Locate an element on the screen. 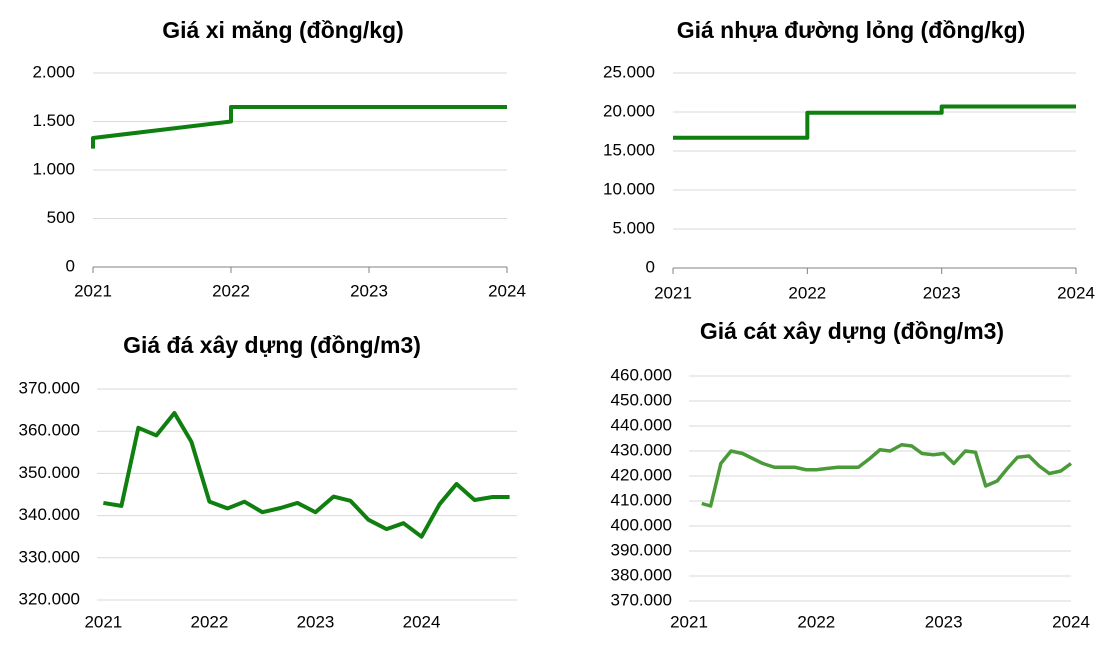 The image size is (1115, 648). y-tick-label: 20.000 is located at coordinates (629, 110).